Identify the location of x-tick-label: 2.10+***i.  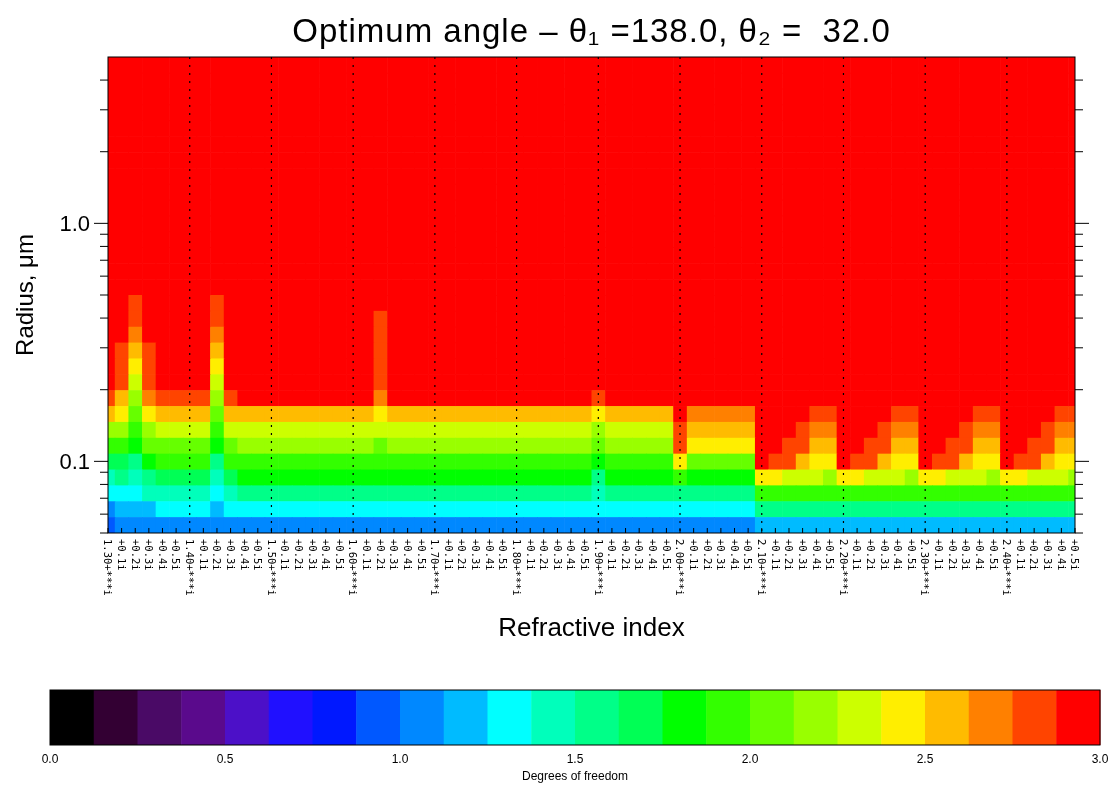
(762, 567).